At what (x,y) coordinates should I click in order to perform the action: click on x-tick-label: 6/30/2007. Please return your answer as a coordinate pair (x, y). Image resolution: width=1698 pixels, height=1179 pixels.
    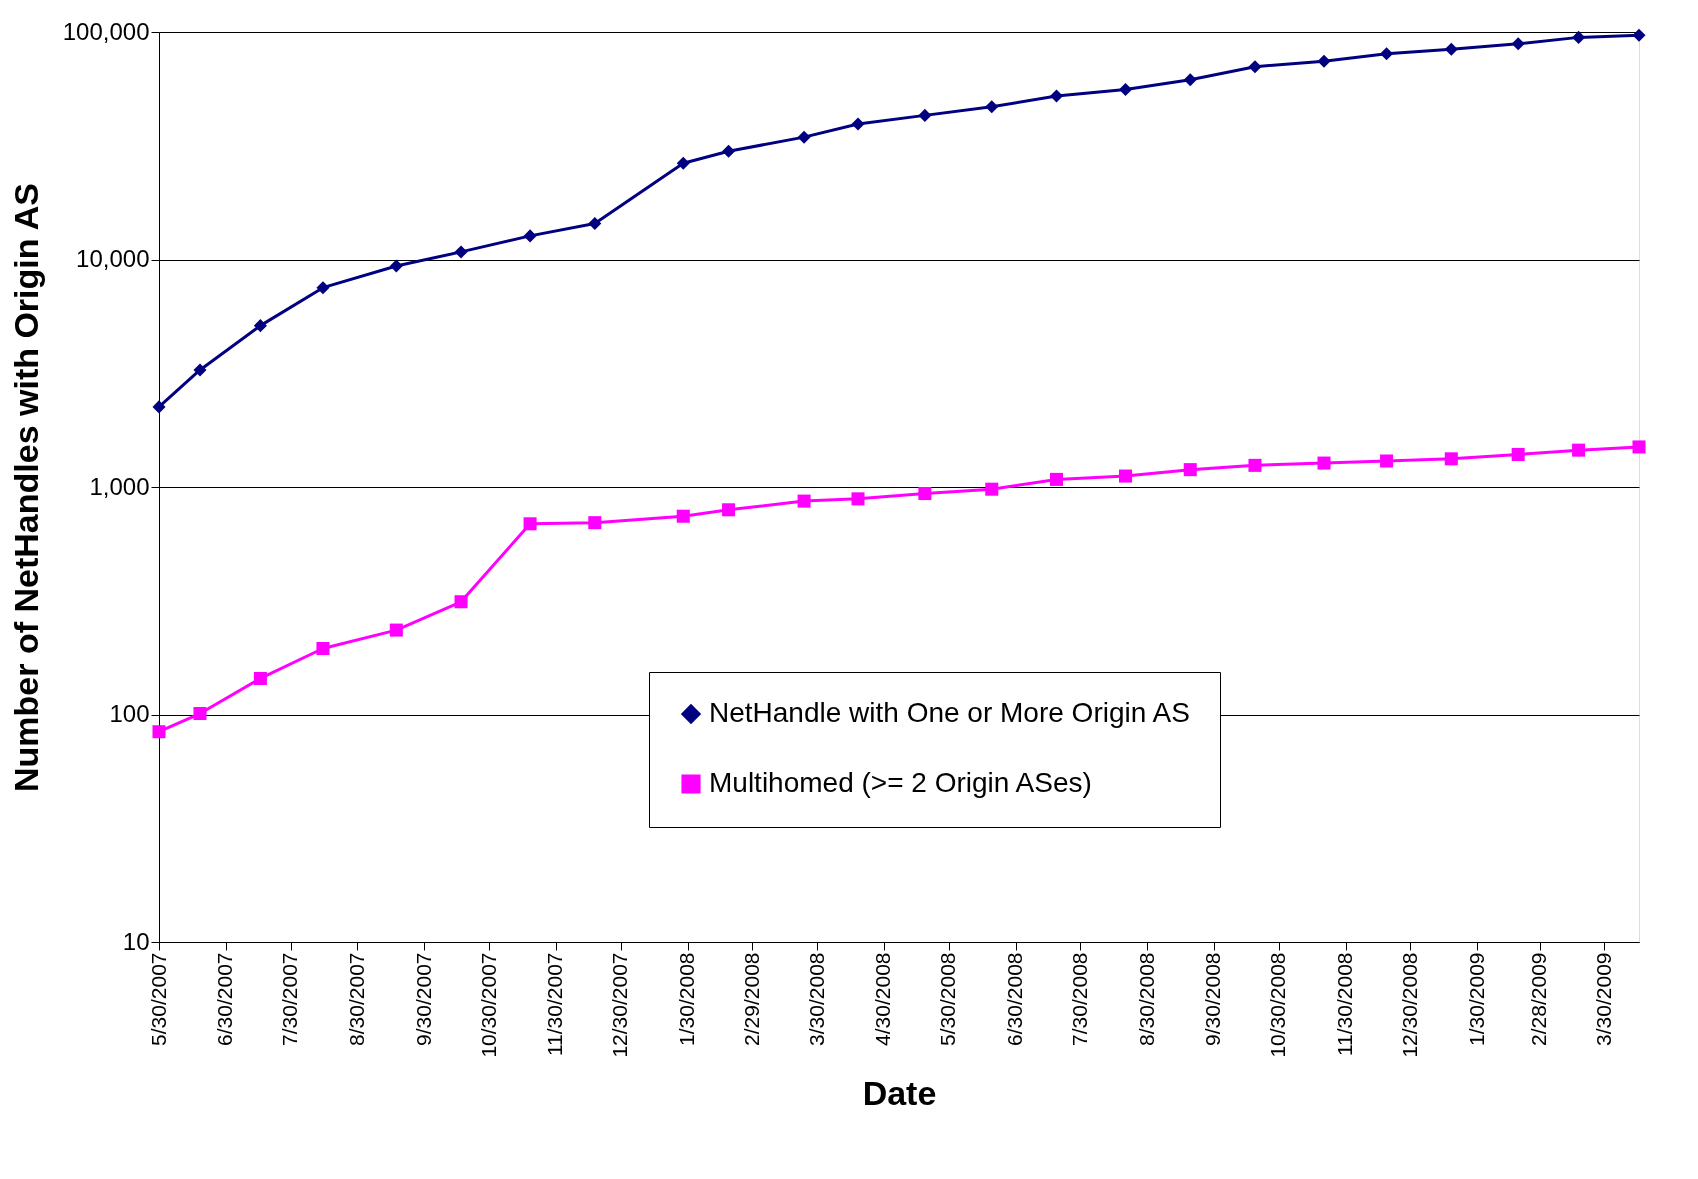
    Looking at the image, I should click on (225, 999).